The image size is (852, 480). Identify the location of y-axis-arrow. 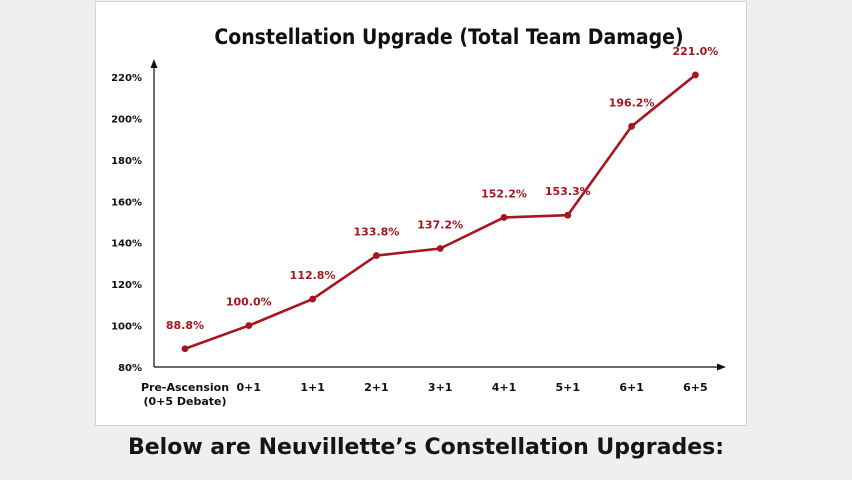
(154, 63).